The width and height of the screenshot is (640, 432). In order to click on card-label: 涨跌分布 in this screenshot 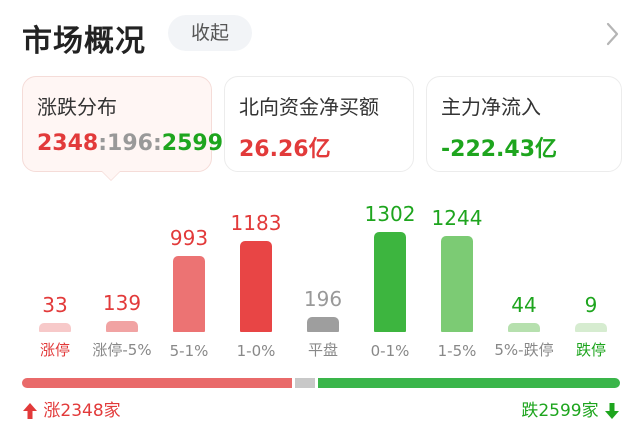, I will do `click(77, 107)`.